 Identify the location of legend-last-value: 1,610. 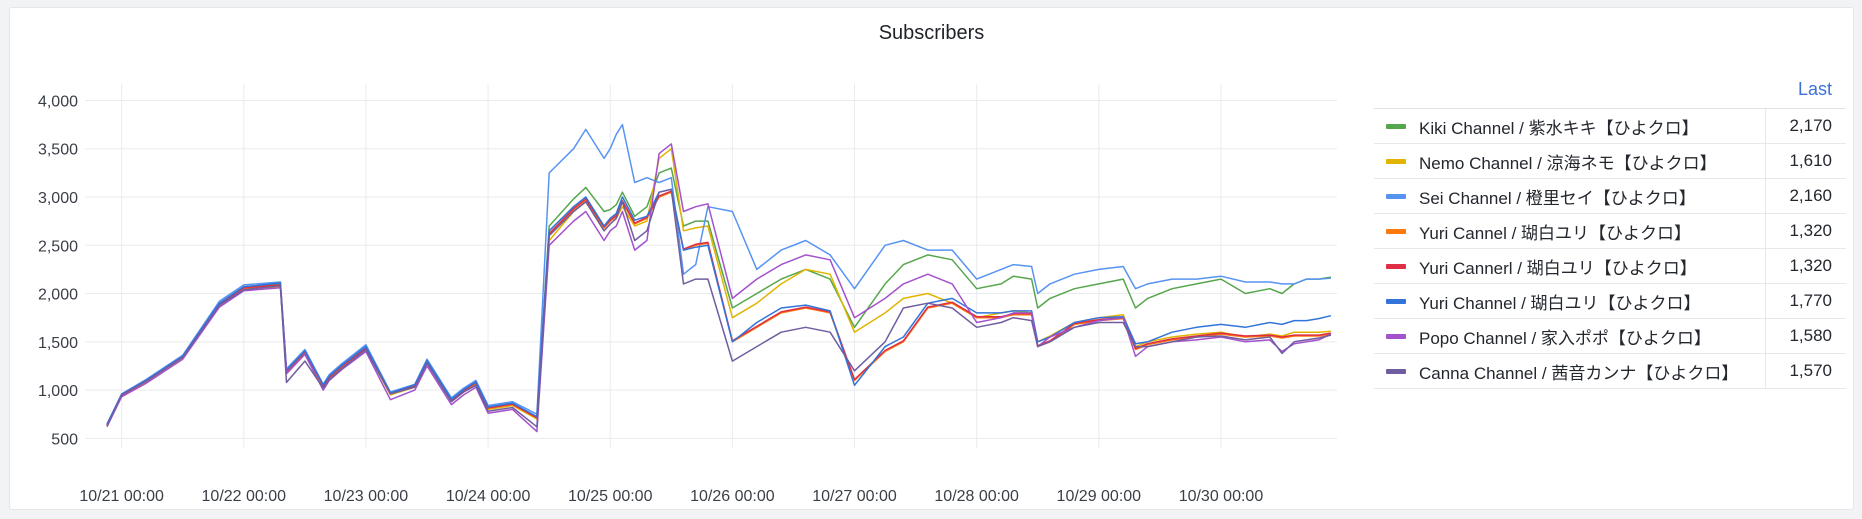
(1805, 161).